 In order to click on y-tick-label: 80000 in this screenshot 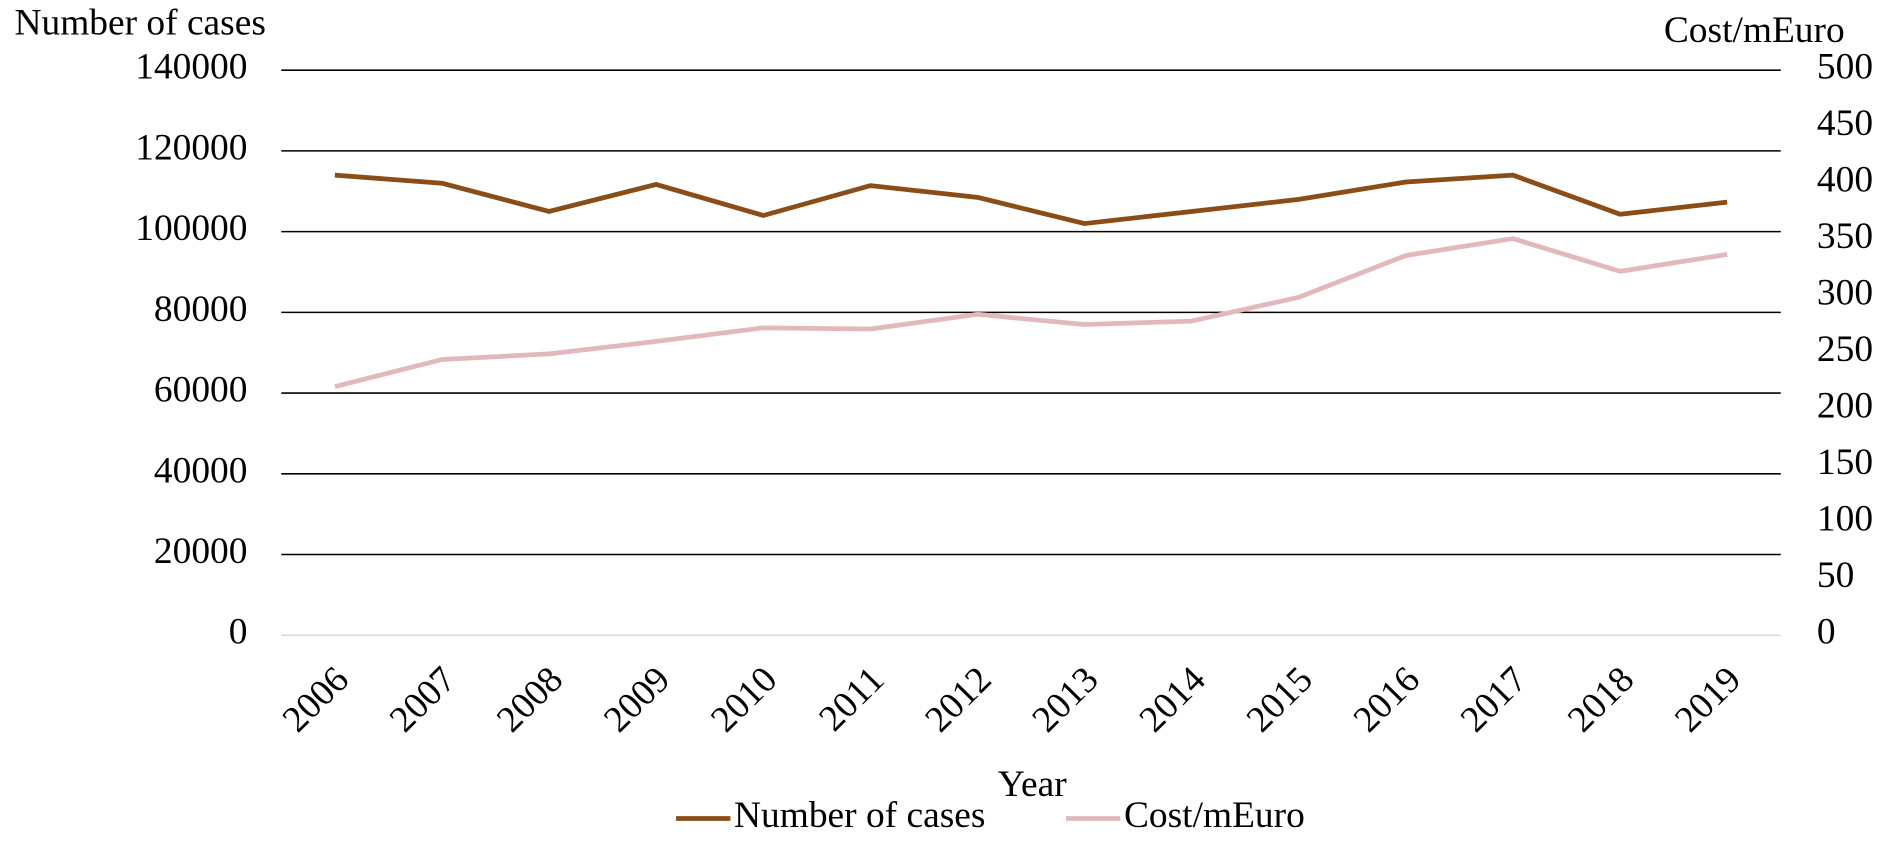, I will do `click(201, 309)`.